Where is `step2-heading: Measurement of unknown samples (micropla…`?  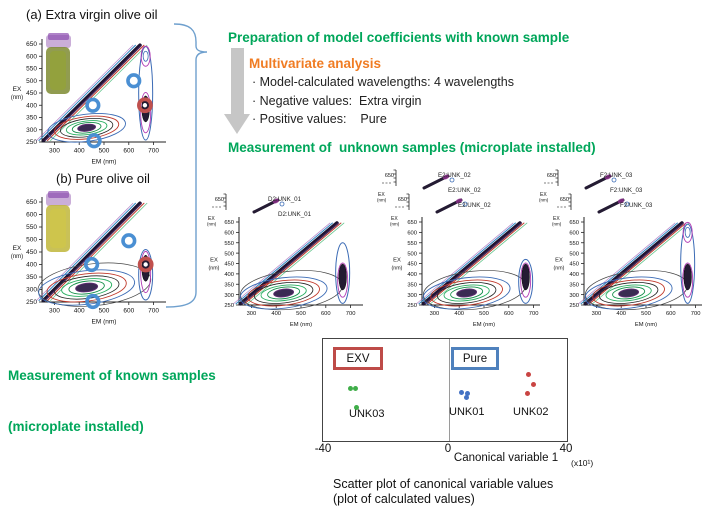
step2-heading: Measurement of unknown samples (micropla… is located at coordinates (412, 147).